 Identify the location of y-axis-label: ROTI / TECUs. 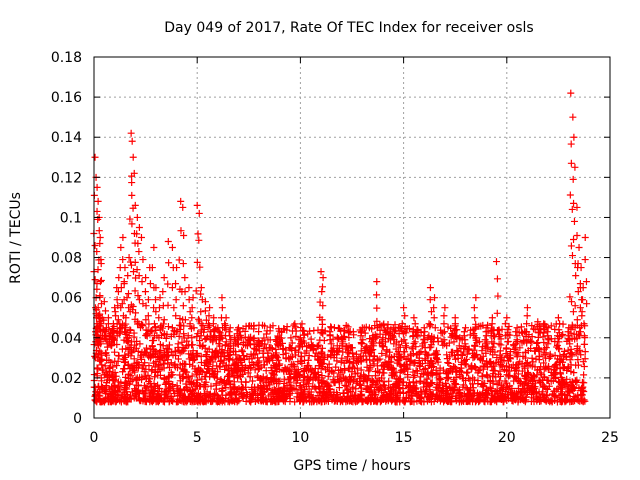
(16, 238).